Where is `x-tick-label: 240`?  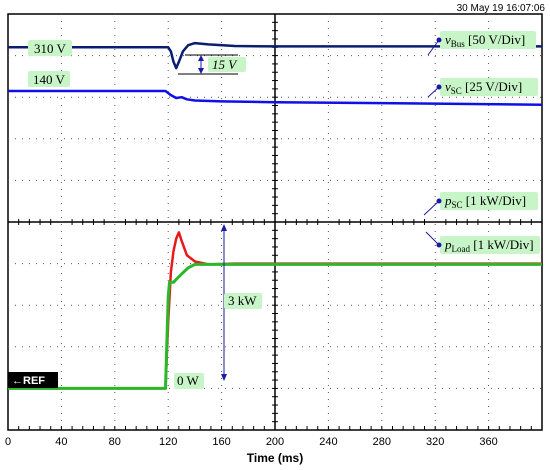 x-tick-label: 240 is located at coordinates (328, 442).